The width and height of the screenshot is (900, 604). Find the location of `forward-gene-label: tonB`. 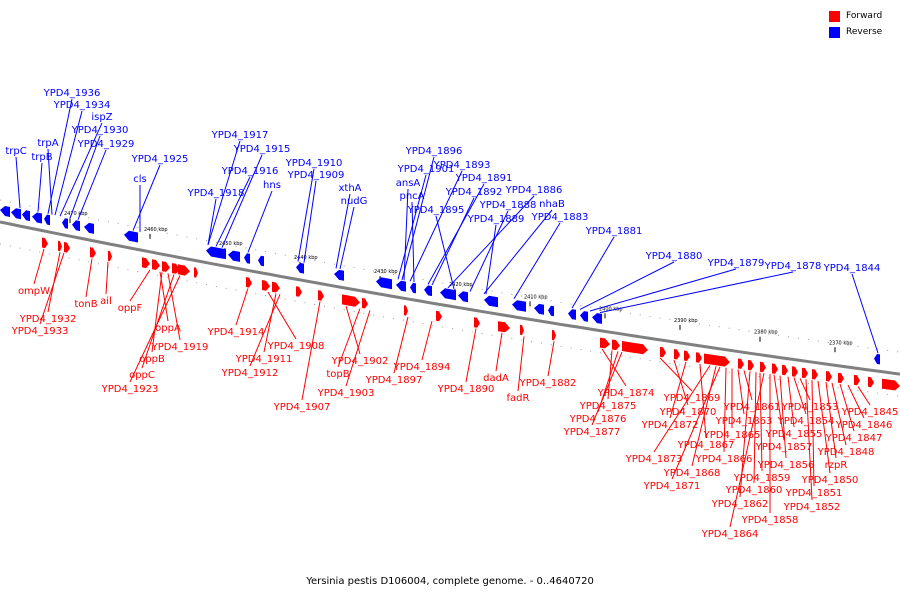

forward-gene-label: tonB is located at coordinates (85, 304).